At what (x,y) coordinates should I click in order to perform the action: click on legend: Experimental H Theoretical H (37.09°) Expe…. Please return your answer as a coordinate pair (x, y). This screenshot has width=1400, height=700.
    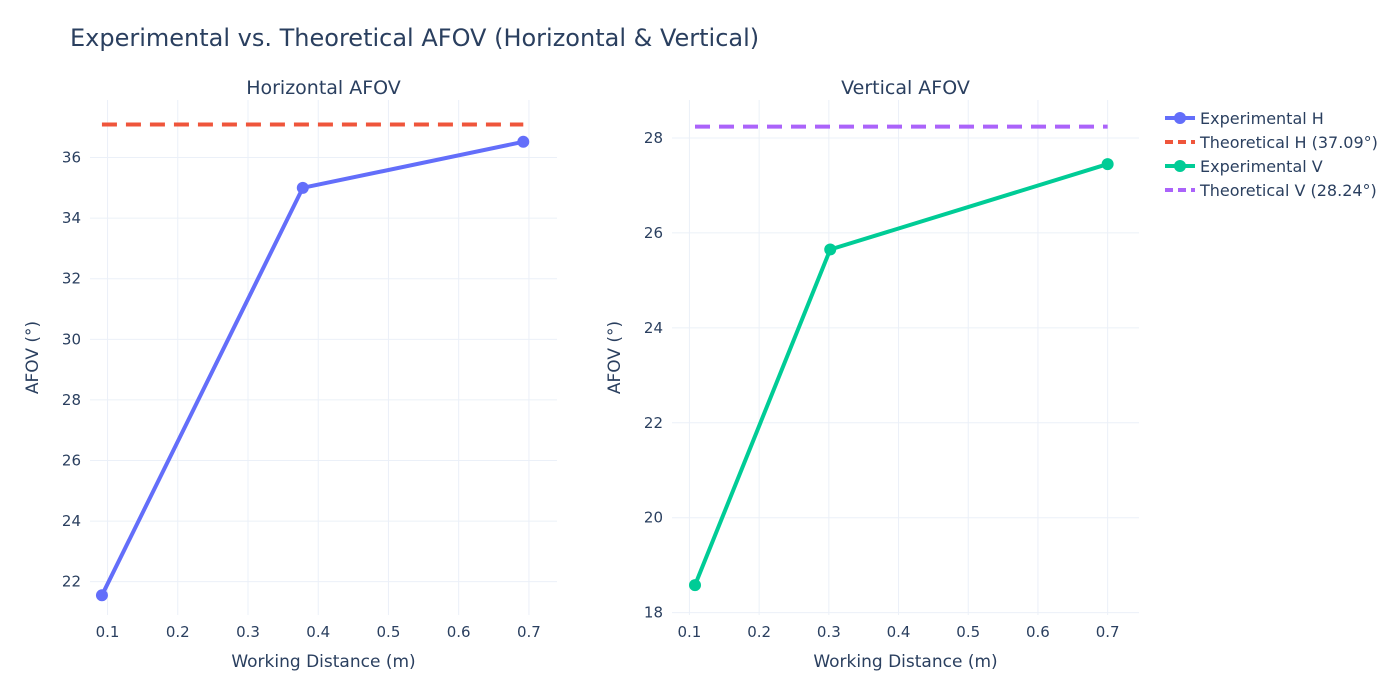
    Looking at the image, I should click on (1271, 154).